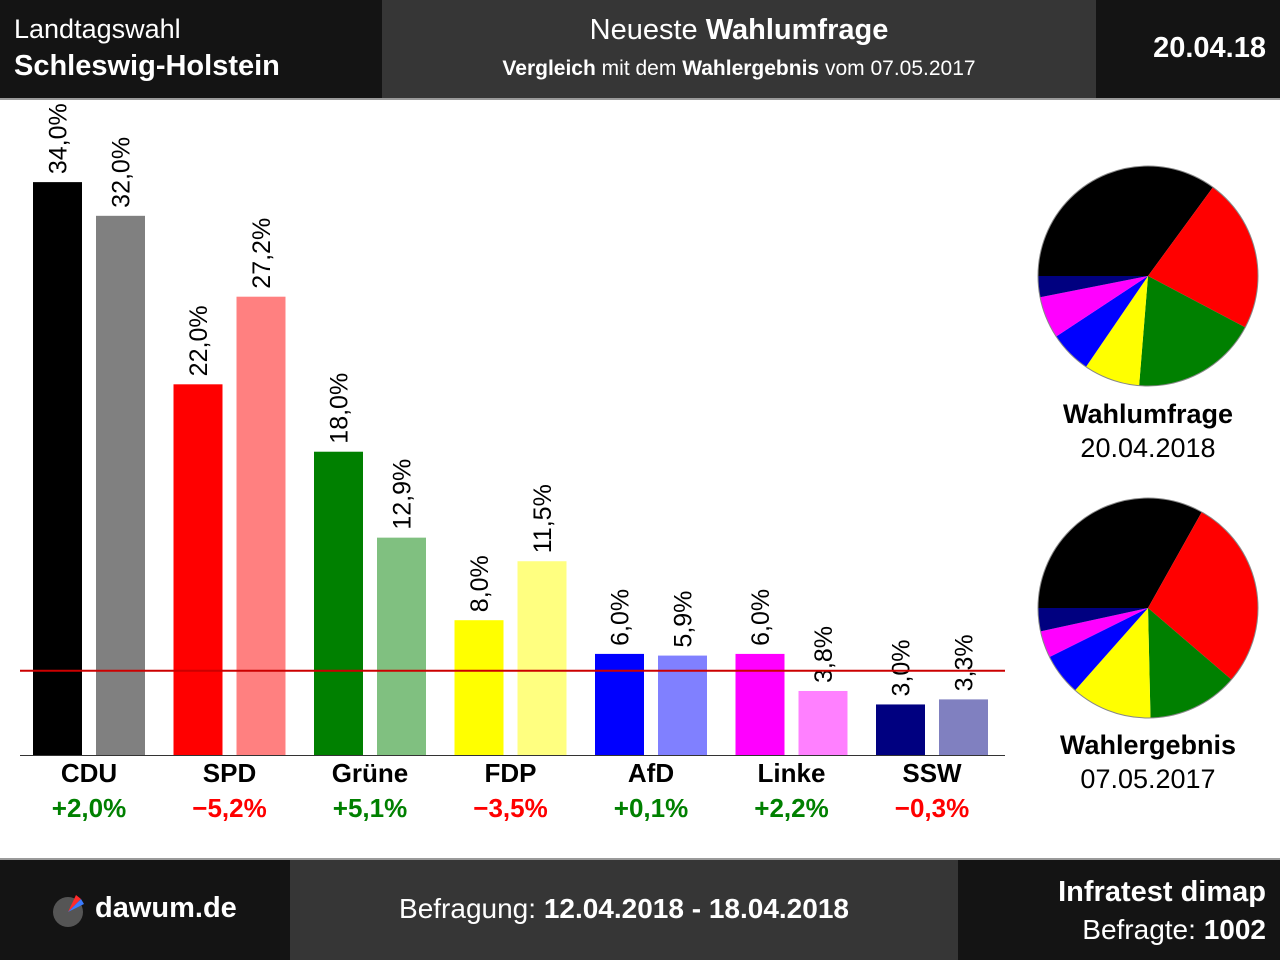 This screenshot has height=960, width=1280. Describe the element at coordinates (543, 518) in the screenshot. I see `bar-value-label: 11,5%` at that location.